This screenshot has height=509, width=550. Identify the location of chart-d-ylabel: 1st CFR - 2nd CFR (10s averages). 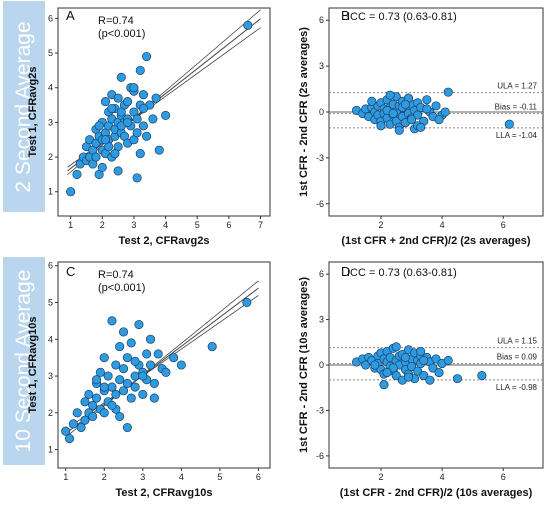
(304, 365).